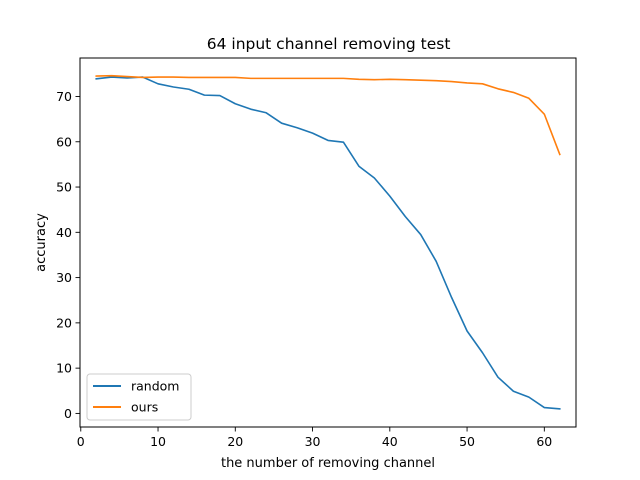 Image resolution: width=640 pixels, height=480 pixels. Describe the element at coordinates (544, 441) in the screenshot. I see `x-tick-label-60: 60` at that location.